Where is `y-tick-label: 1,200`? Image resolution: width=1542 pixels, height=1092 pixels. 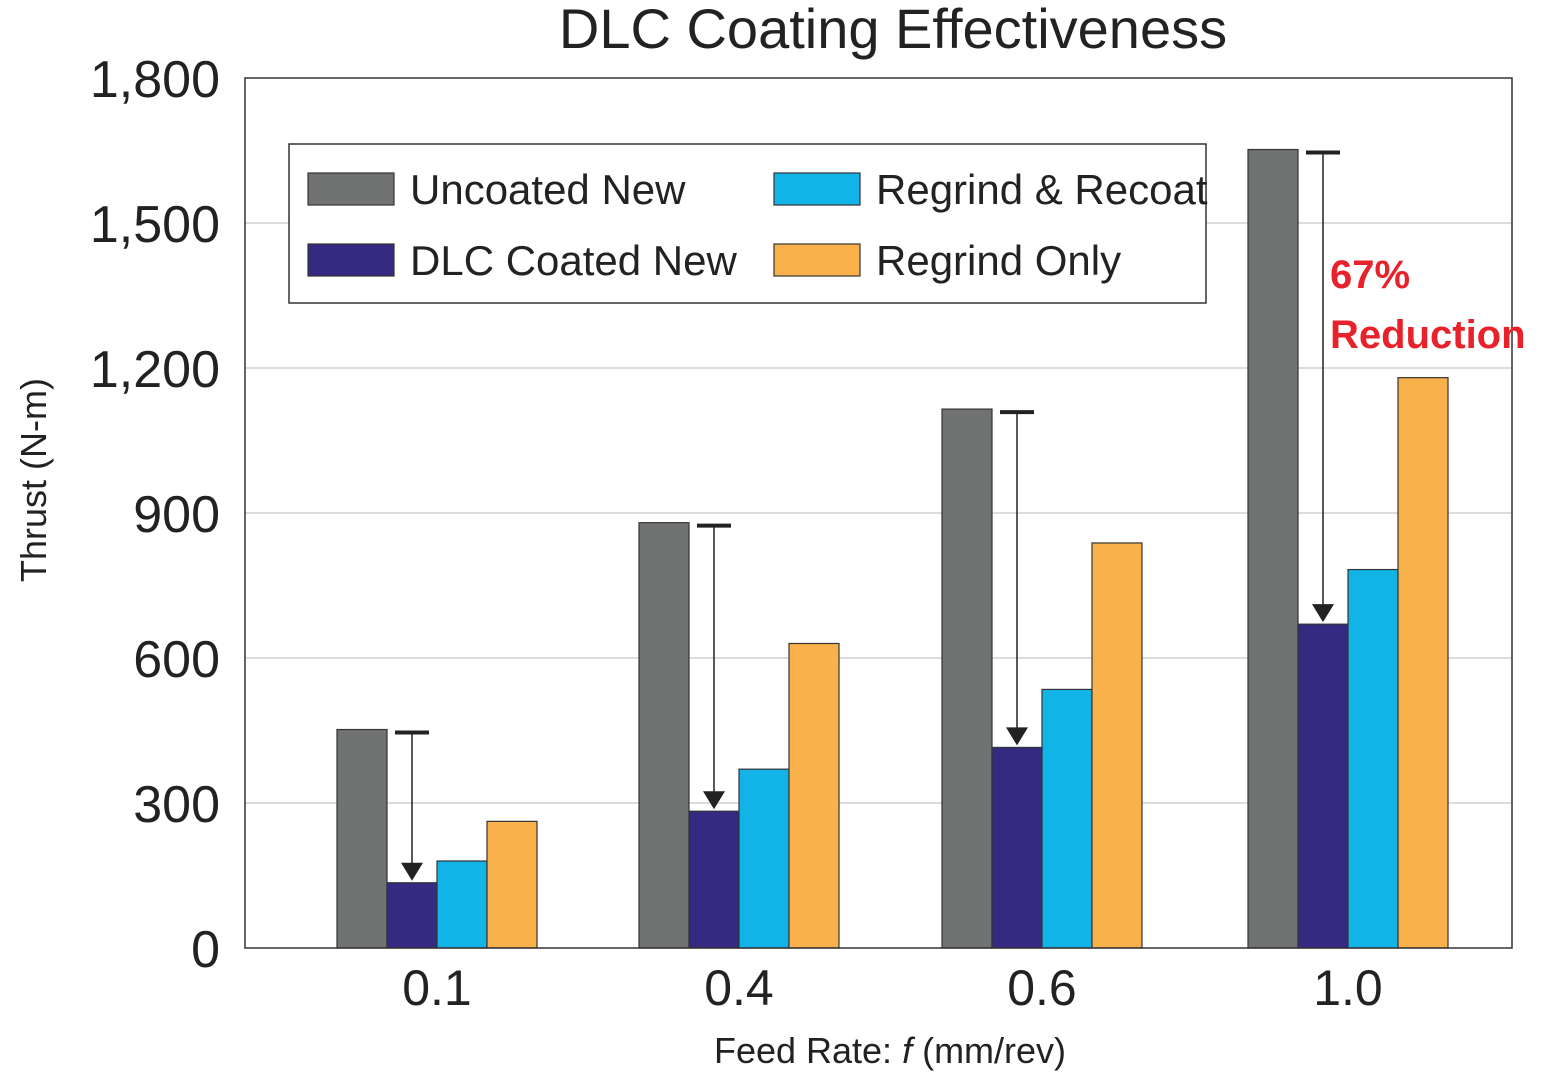
y-tick-label: 1,200 is located at coordinates (155, 370).